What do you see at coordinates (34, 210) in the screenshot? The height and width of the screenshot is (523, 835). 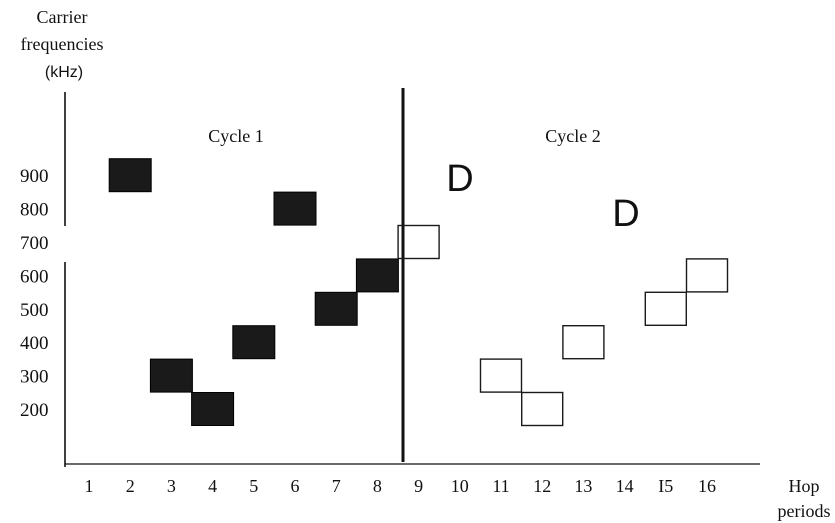 I see `y-tick-label: 800` at bounding box center [34, 210].